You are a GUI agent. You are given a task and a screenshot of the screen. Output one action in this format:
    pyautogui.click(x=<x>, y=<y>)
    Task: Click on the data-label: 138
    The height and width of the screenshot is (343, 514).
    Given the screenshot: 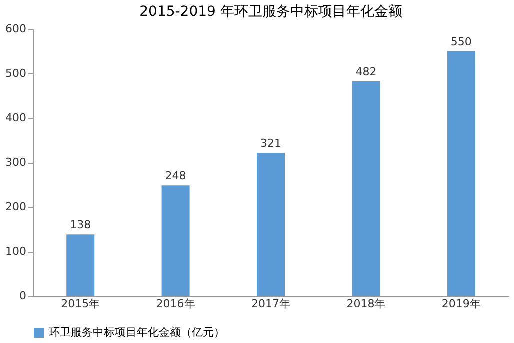 What is the action you would take?
    pyautogui.click(x=81, y=225)
    